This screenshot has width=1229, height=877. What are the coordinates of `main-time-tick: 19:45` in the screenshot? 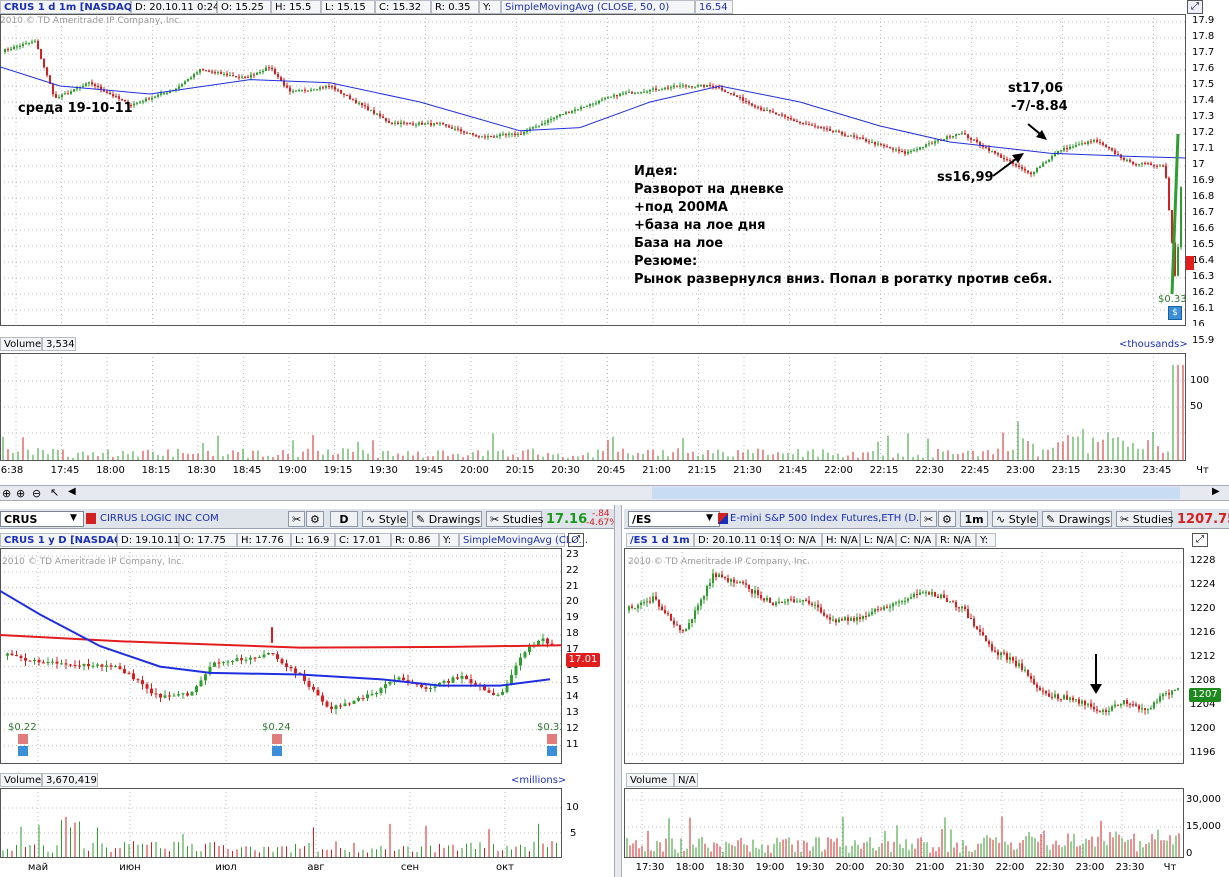 It's located at (429, 470).